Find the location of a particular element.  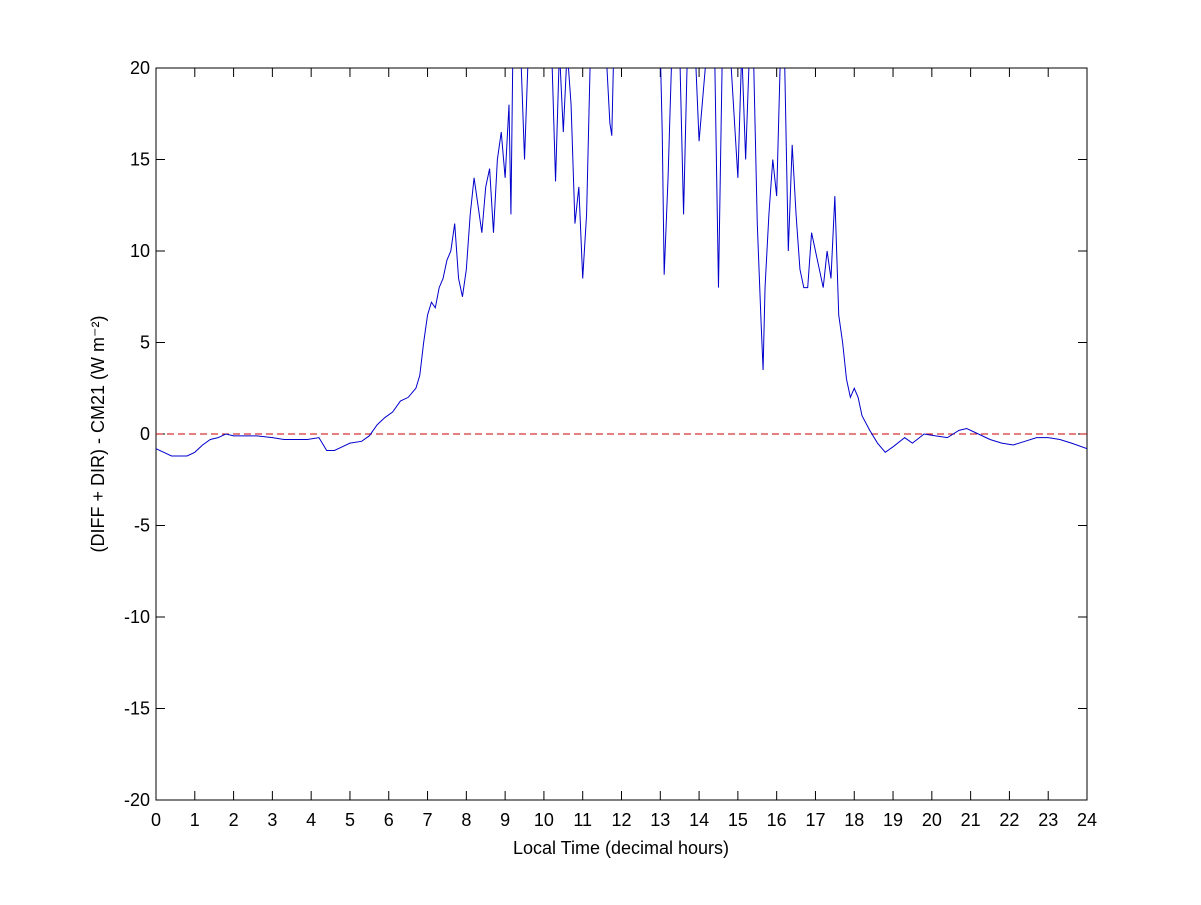

x-tick-label: 8 is located at coordinates (466, 820).